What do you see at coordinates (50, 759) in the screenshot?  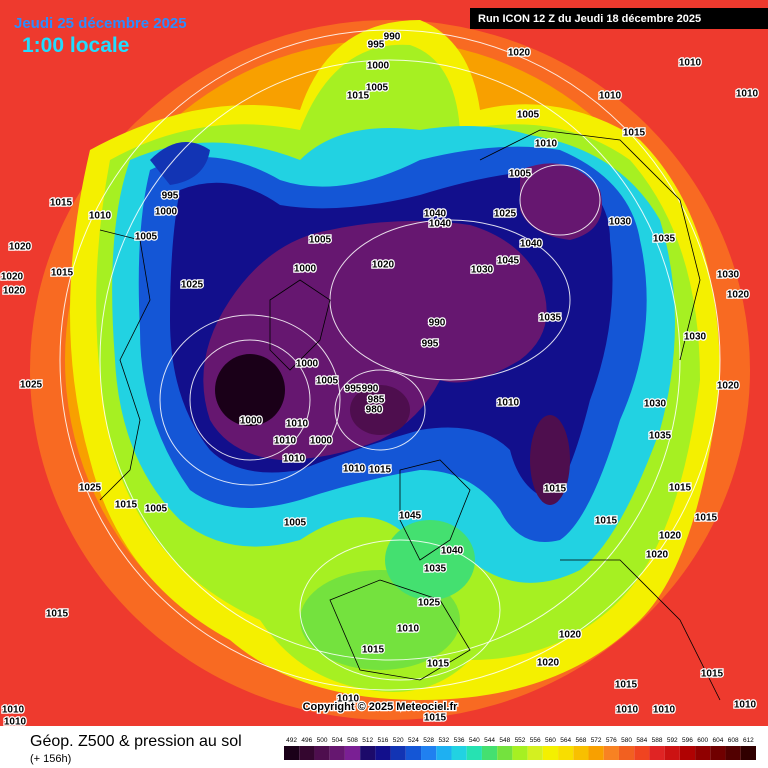 I see `lead-time: (+ 156h)` at bounding box center [50, 759].